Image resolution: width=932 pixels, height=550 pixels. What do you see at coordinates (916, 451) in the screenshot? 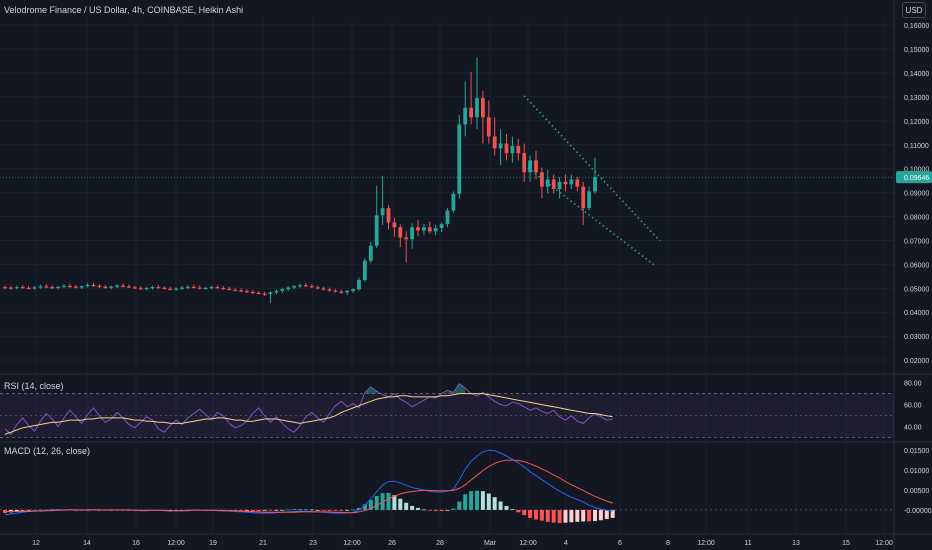
I see `macd-axis-label: 0.01500` at bounding box center [916, 451].